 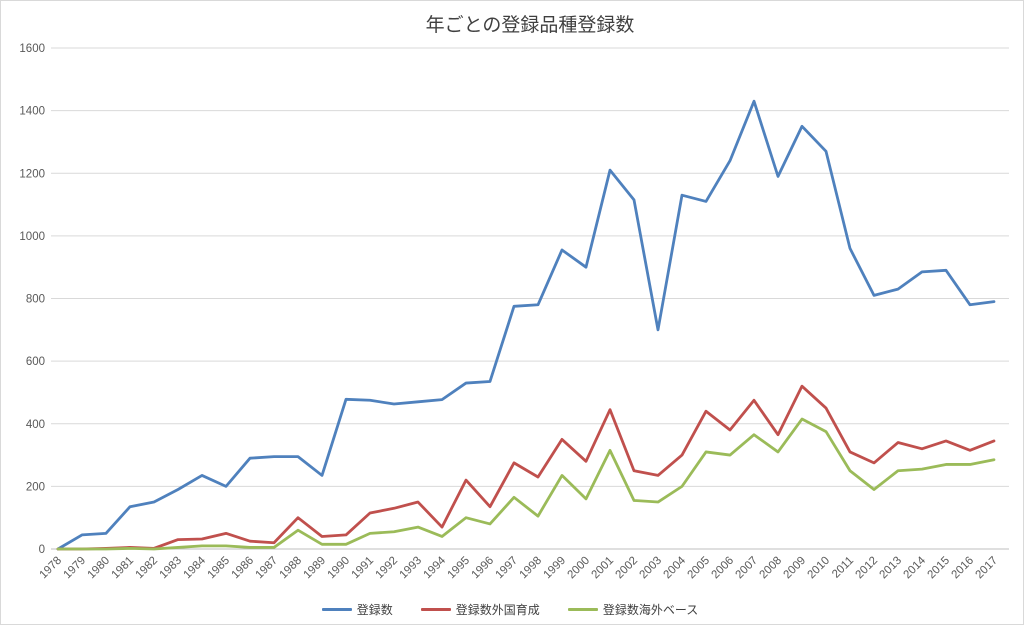 I want to click on x-tick-label: 2014, so click(x=915, y=567).